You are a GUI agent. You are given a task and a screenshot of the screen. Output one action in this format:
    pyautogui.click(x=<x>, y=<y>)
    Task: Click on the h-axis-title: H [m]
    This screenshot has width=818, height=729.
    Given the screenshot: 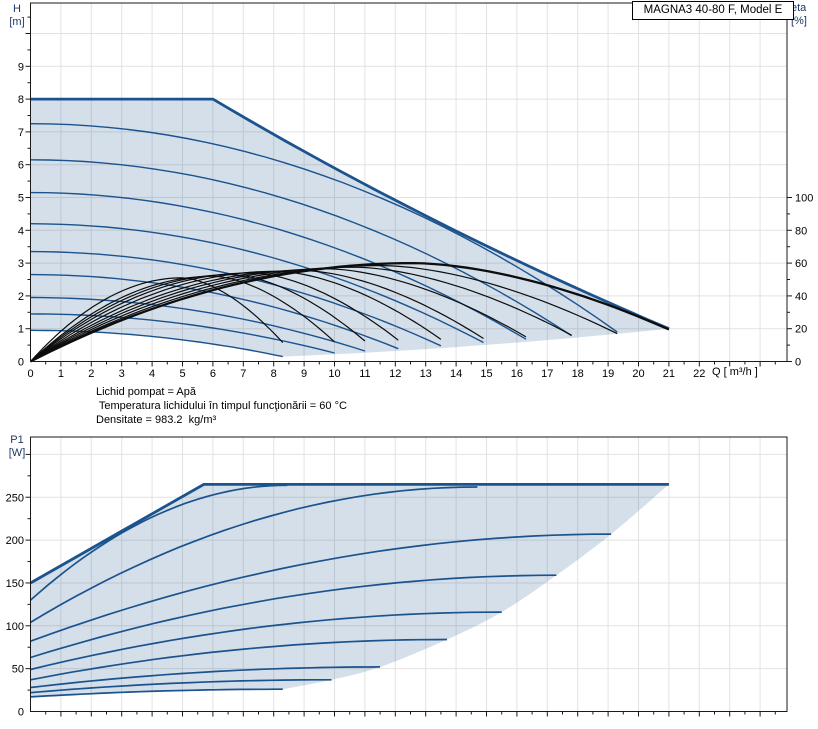 What is the action you would take?
    pyautogui.click(x=17, y=16)
    